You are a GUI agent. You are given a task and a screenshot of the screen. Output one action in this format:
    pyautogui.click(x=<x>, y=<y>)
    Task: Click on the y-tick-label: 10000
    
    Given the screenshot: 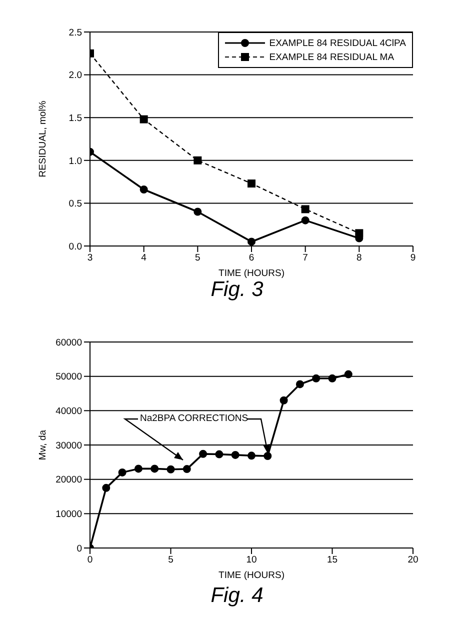 What is the action you would take?
    pyautogui.click(x=69, y=514)
    